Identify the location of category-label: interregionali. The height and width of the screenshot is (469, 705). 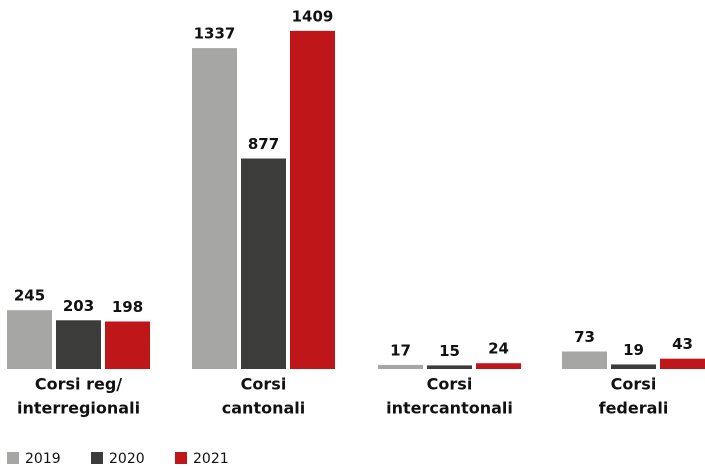
(78, 408).